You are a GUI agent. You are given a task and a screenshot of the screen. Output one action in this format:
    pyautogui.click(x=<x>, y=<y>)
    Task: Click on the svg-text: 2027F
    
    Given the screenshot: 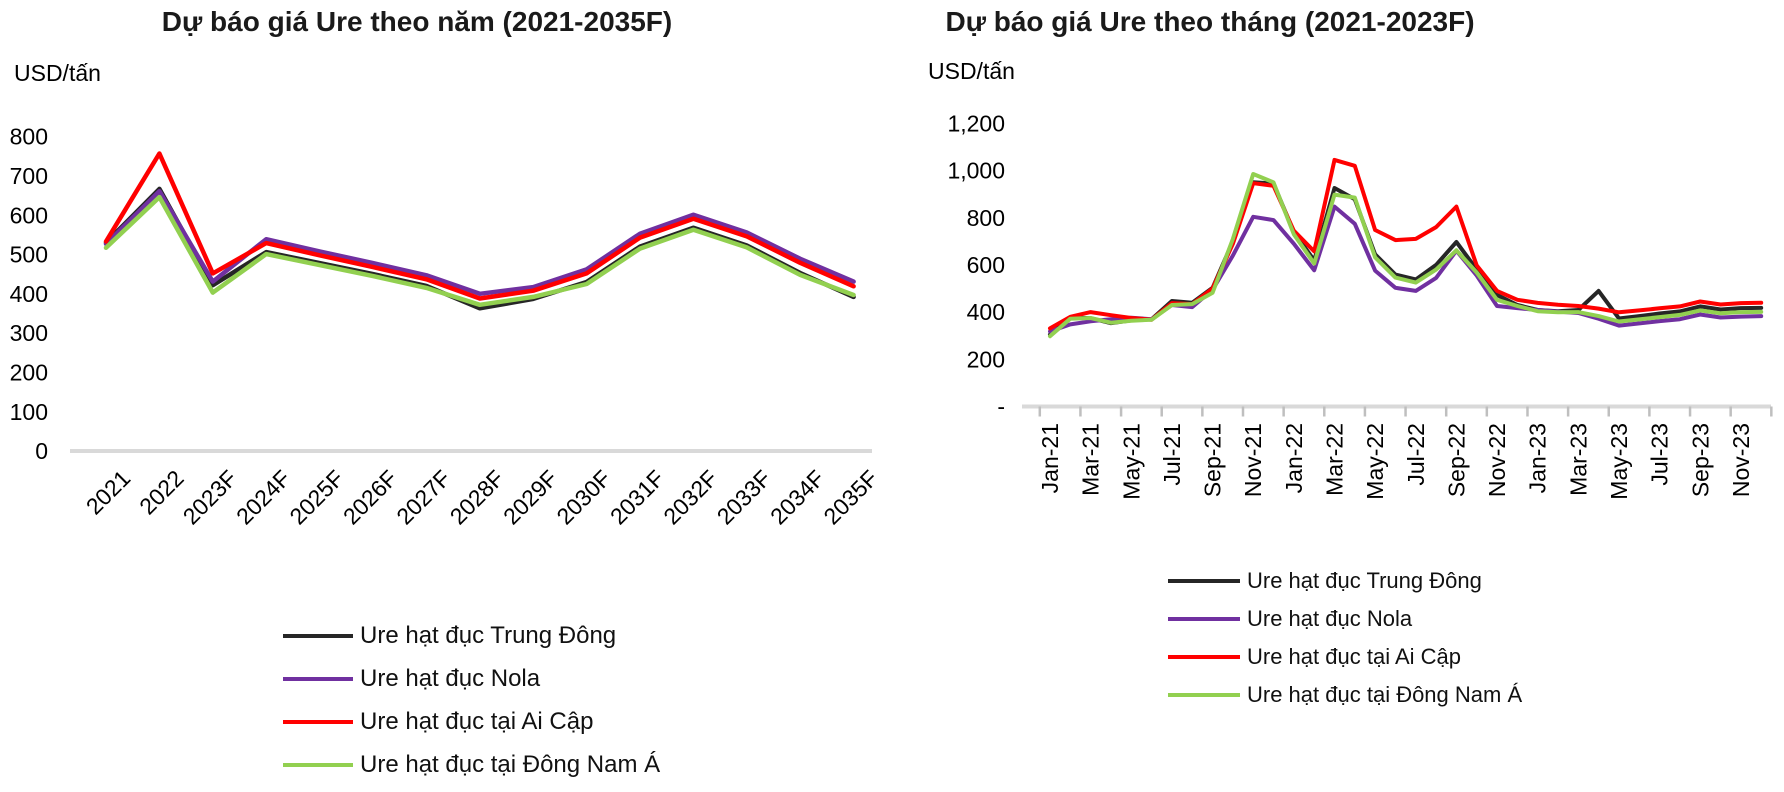 What is the action you would take?
    pyautogui.click(x=423, y=497)
    